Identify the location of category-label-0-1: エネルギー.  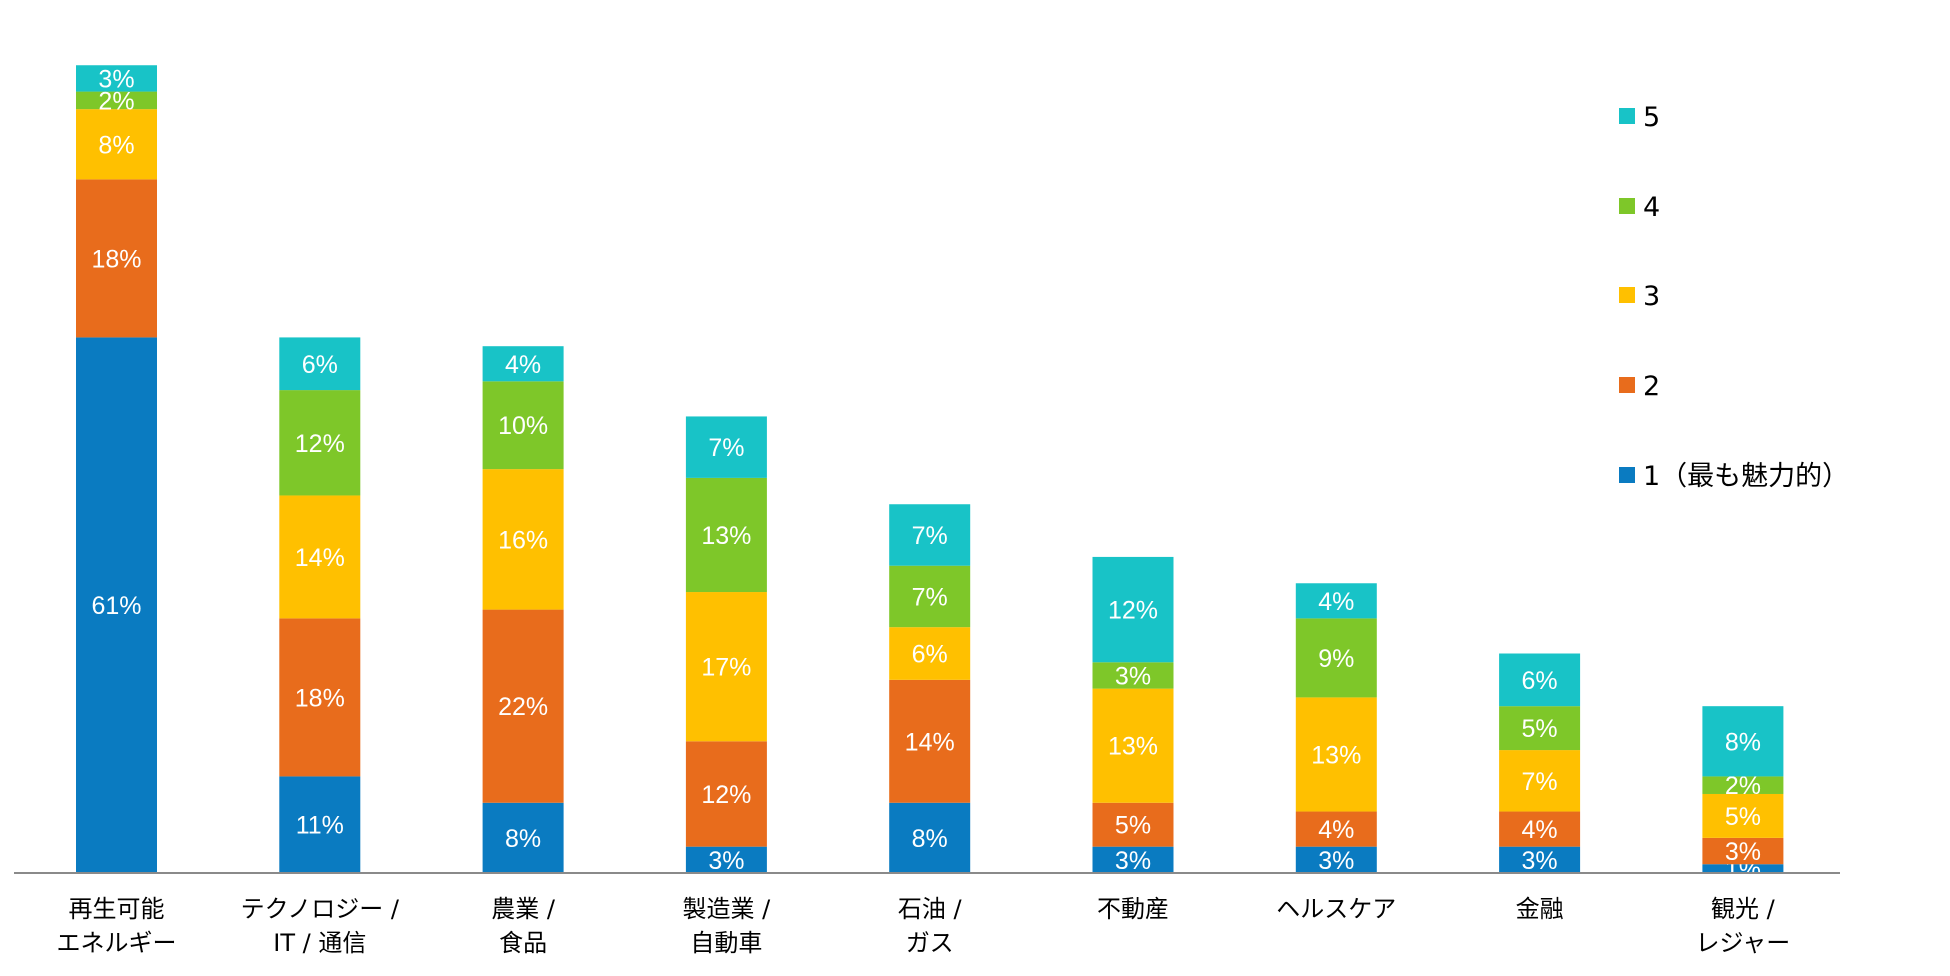
(117, 943).